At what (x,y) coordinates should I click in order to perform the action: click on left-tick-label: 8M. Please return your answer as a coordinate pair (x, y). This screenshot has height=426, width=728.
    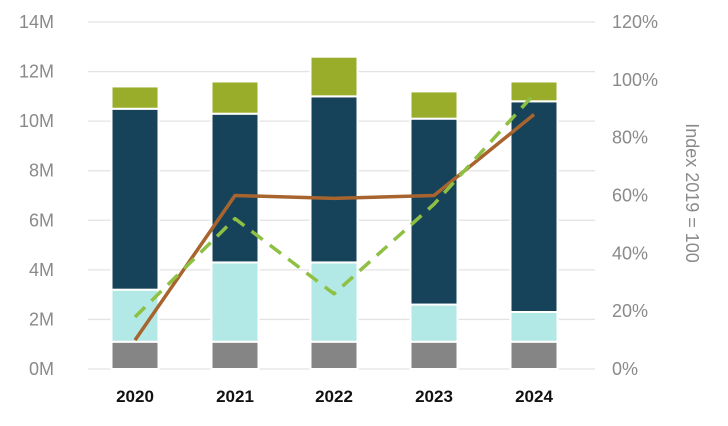
    Looking at the image, I should click on (41, 171).